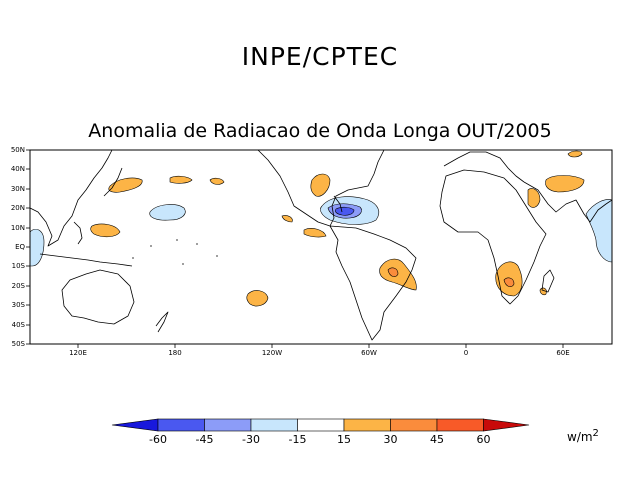 The width and height of the screenshot is (640, 494). Describe the element at coordinates (125, 185) in the screenshot. I see `positive-anomaly-nw-pacific` at that location.